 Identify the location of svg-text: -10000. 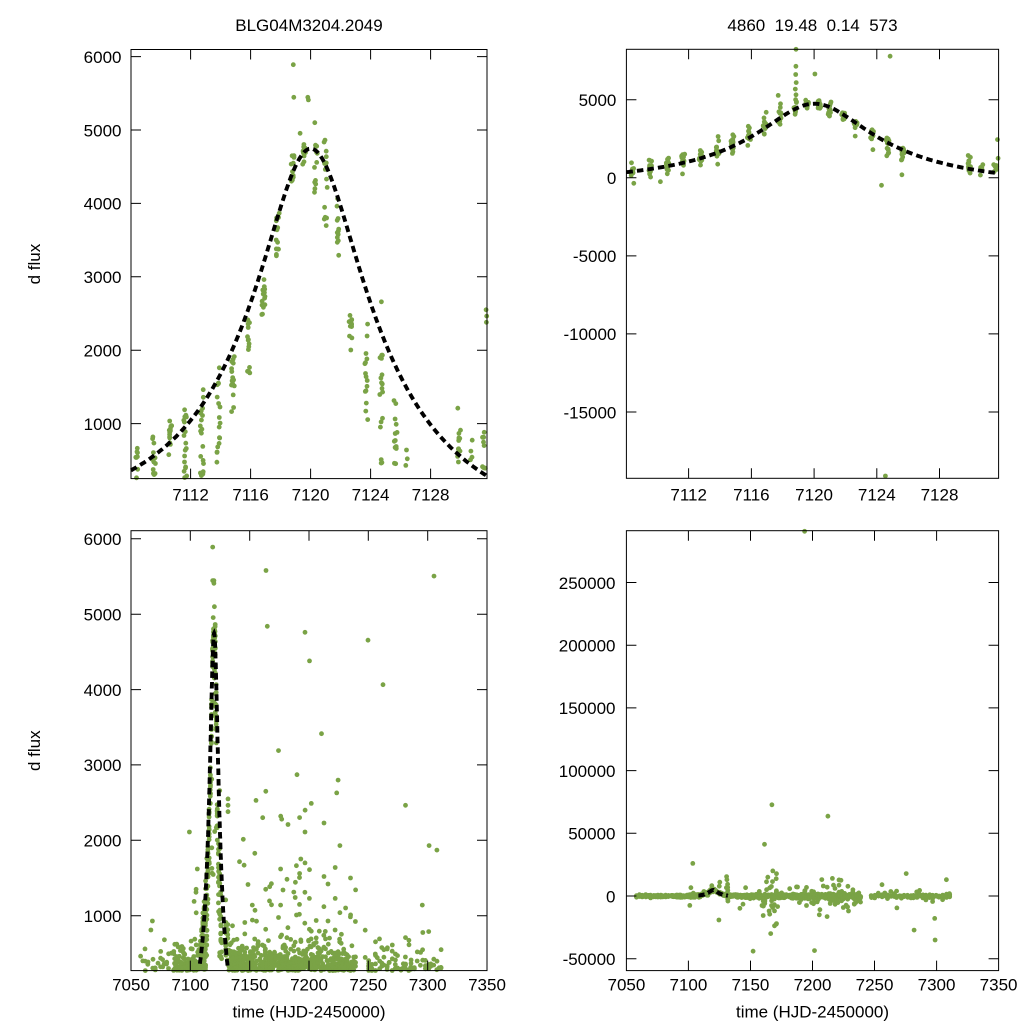
(589, 334).